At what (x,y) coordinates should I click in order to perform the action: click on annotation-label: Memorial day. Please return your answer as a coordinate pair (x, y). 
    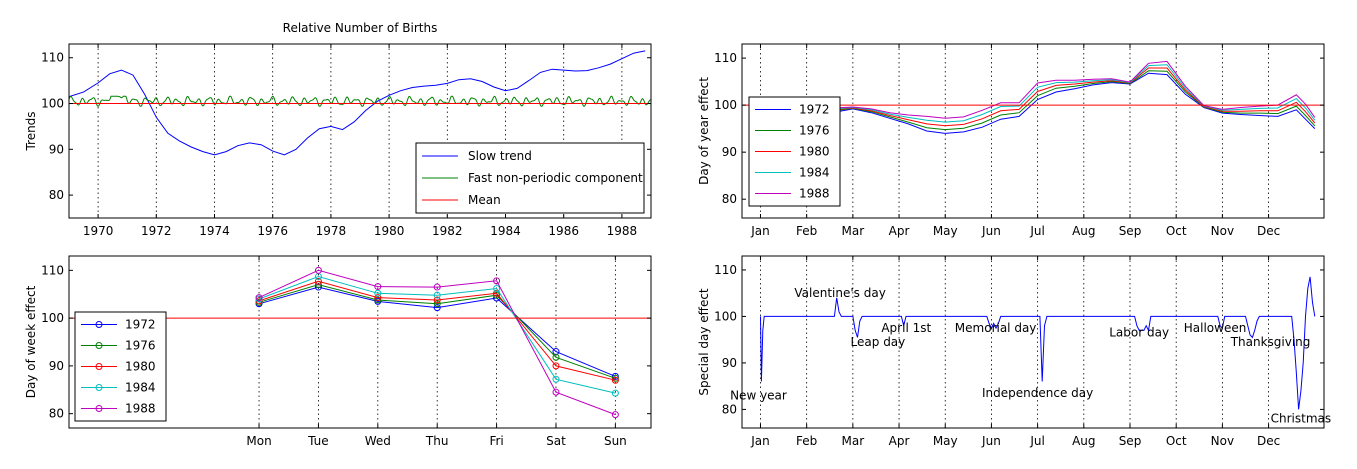
    Looking at the image, I should click on (996, 328).